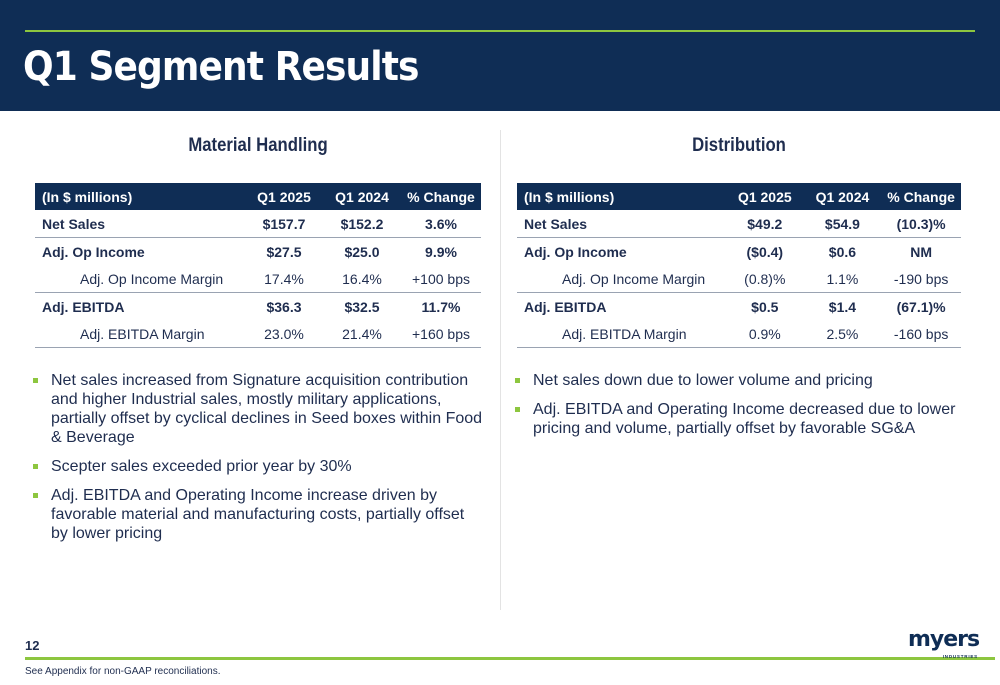 This screenshot has width=1000, height=685. Describe the element at coordinates (362, 279) in the screenshot. I see `table-cell: 16.4%` at that location.